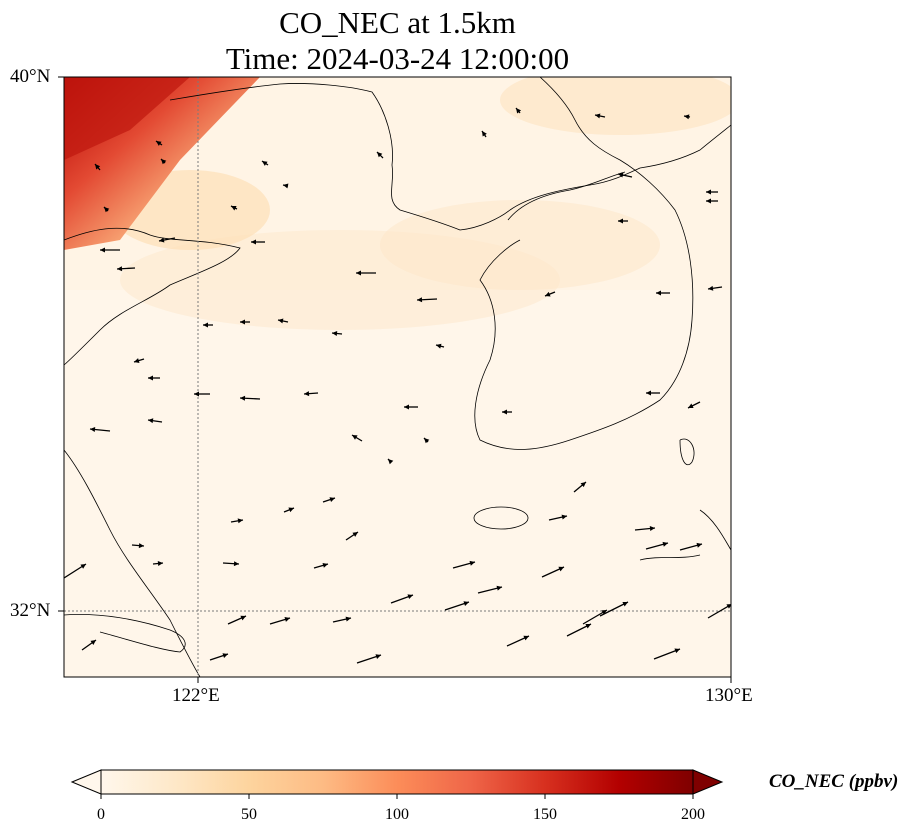  I want to click on lat-tick-label-40: 40°N, so click(30, 76).